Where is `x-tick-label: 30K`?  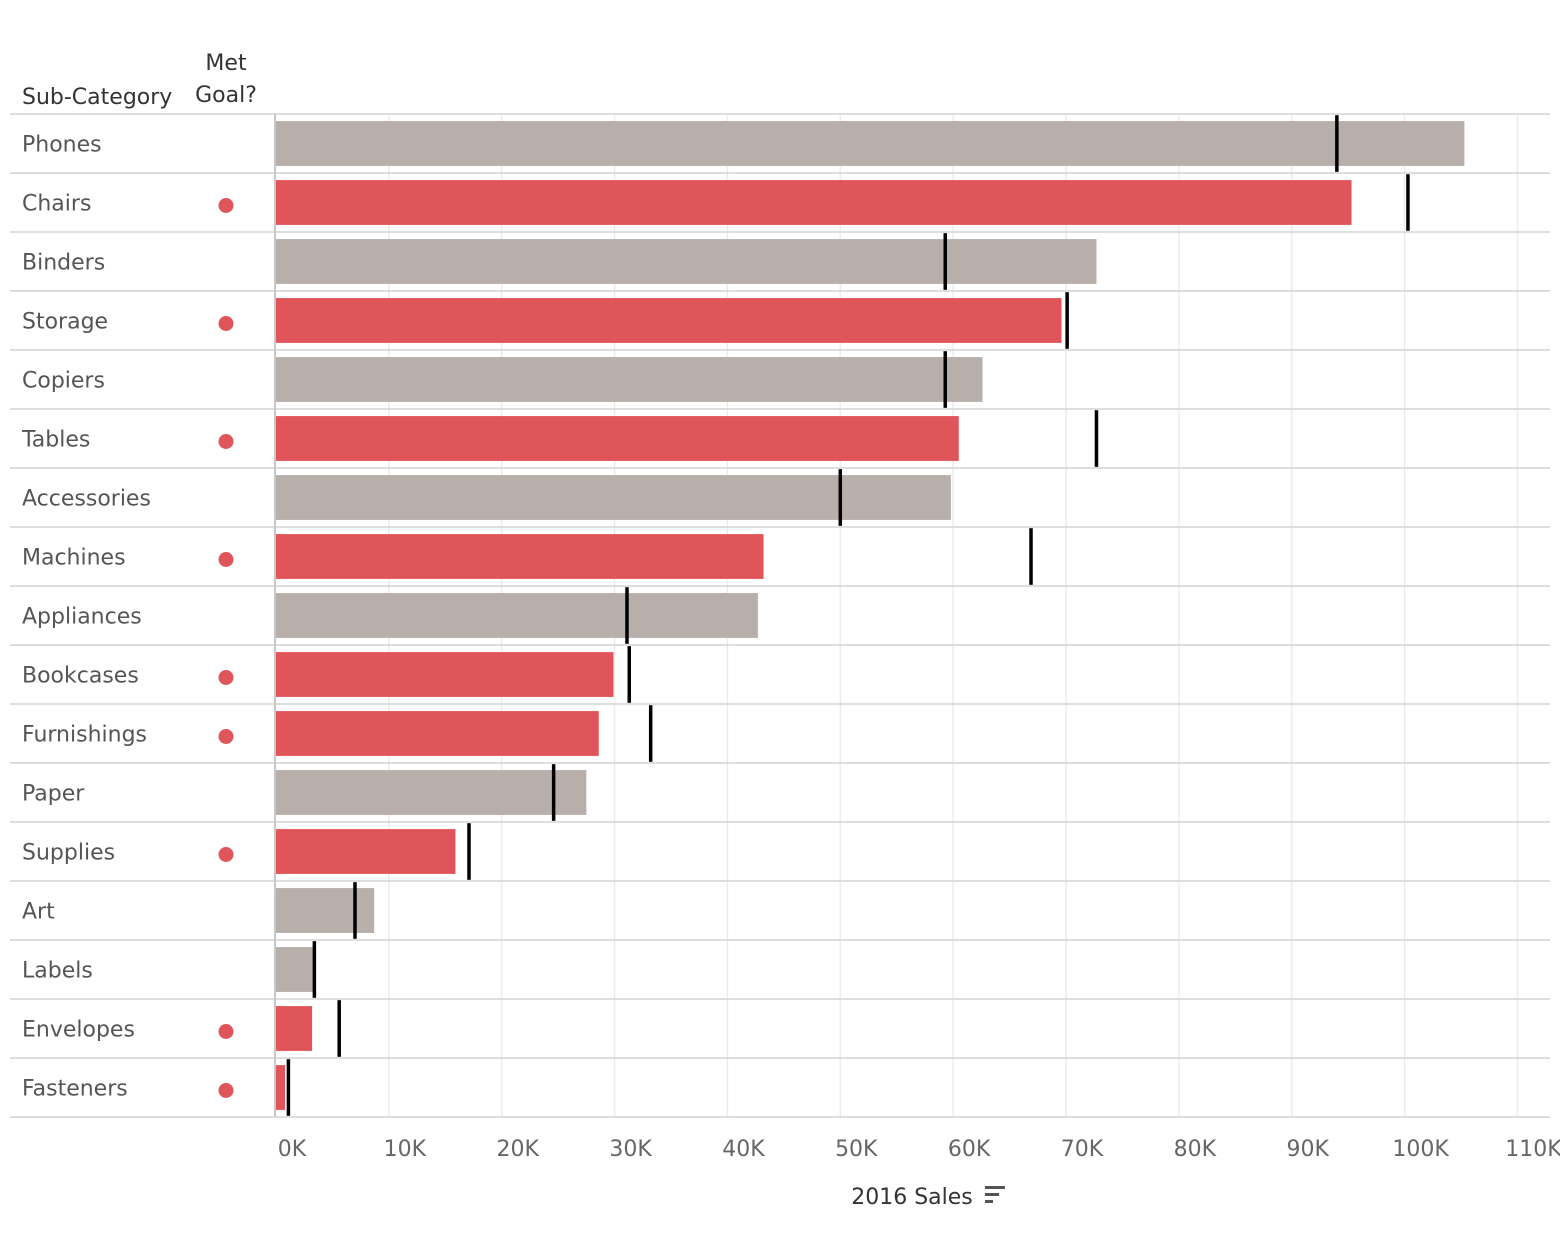 x-tick-label: 30K is located at coordinates (630, 1149).